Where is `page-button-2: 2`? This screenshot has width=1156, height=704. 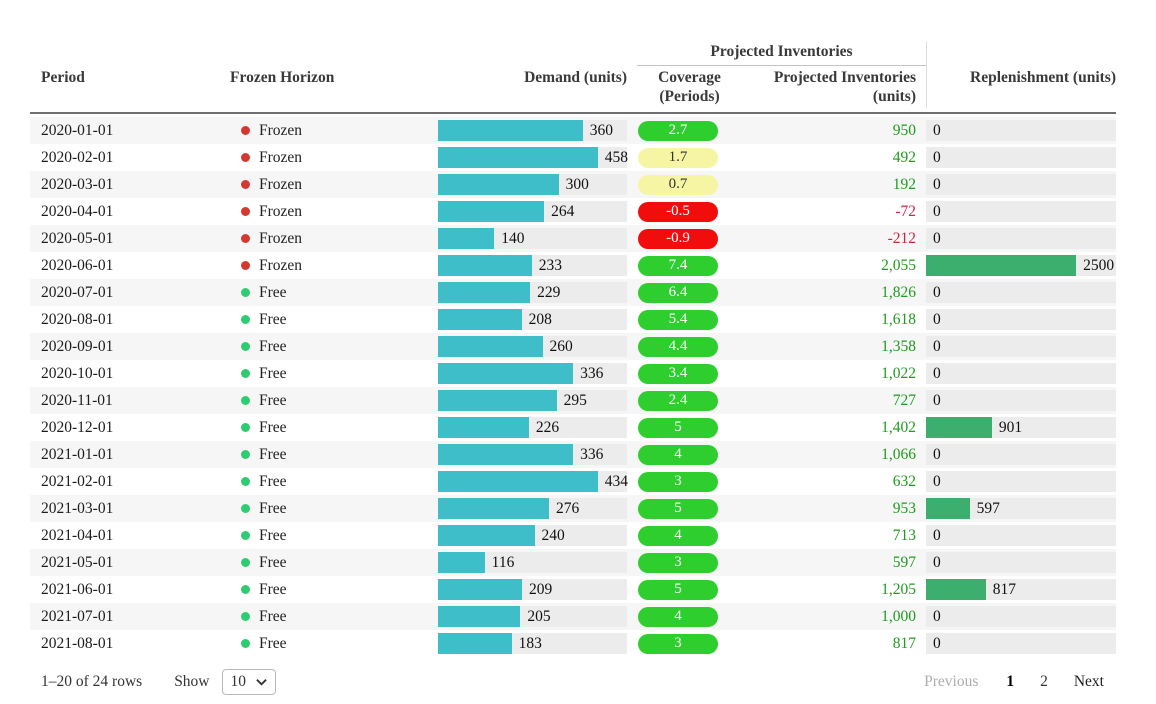 page-button-2: 2 is located at coordinates (1044, 681).